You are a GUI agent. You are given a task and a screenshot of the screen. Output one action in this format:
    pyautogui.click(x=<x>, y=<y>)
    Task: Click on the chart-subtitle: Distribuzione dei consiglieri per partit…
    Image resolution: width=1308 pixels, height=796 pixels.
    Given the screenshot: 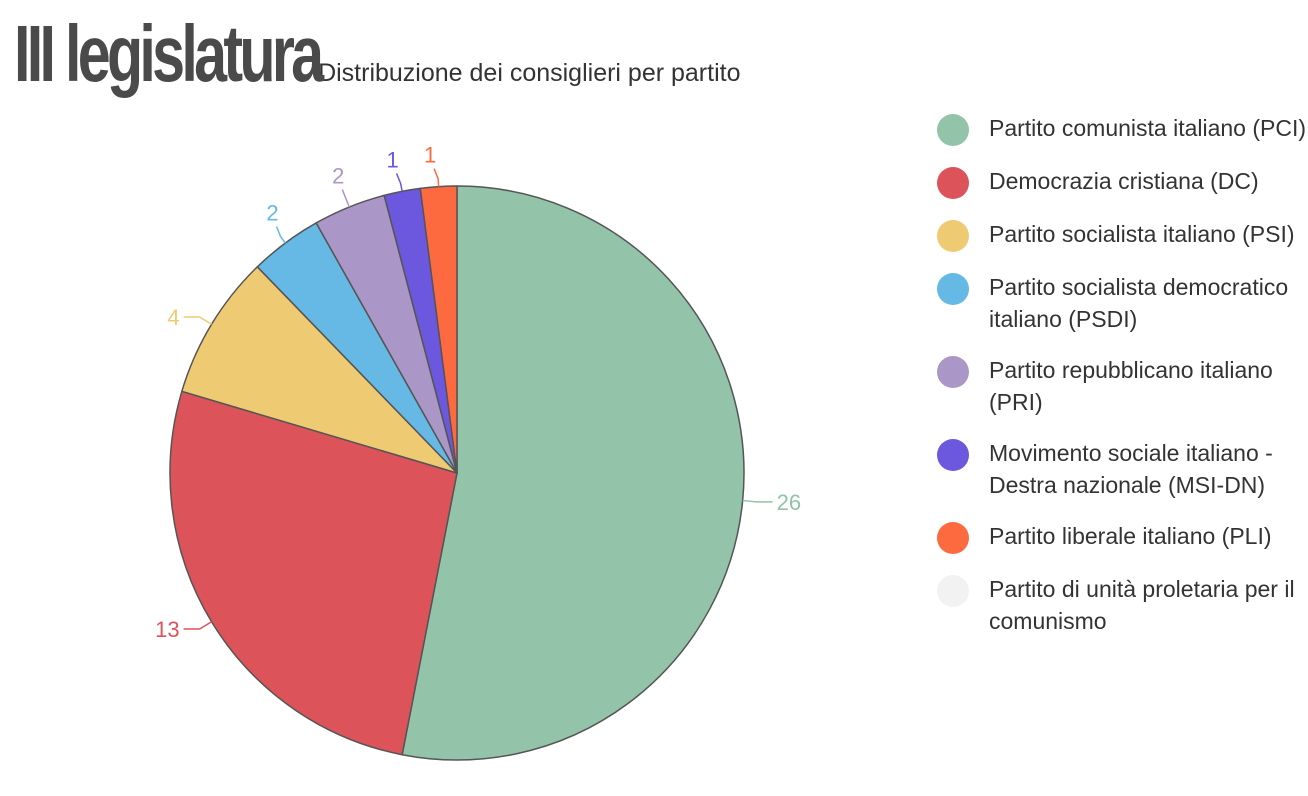 What is the action you would take?
    pyautogui.click(x=529, y=73)
    